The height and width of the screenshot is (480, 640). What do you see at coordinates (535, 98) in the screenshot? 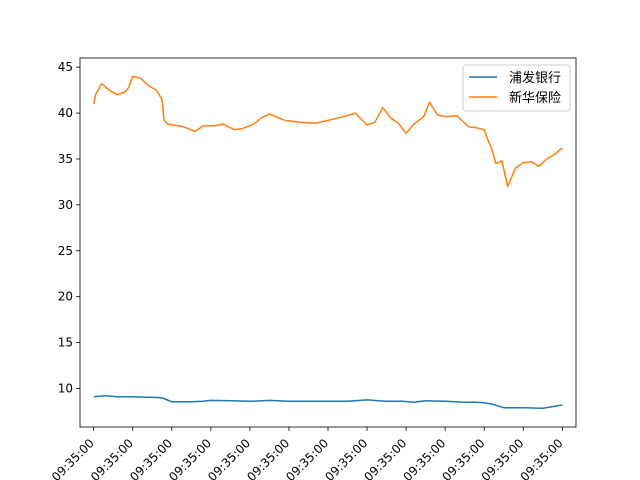
I see `legend-label: 新华保险` at bounding box center [535, 98].